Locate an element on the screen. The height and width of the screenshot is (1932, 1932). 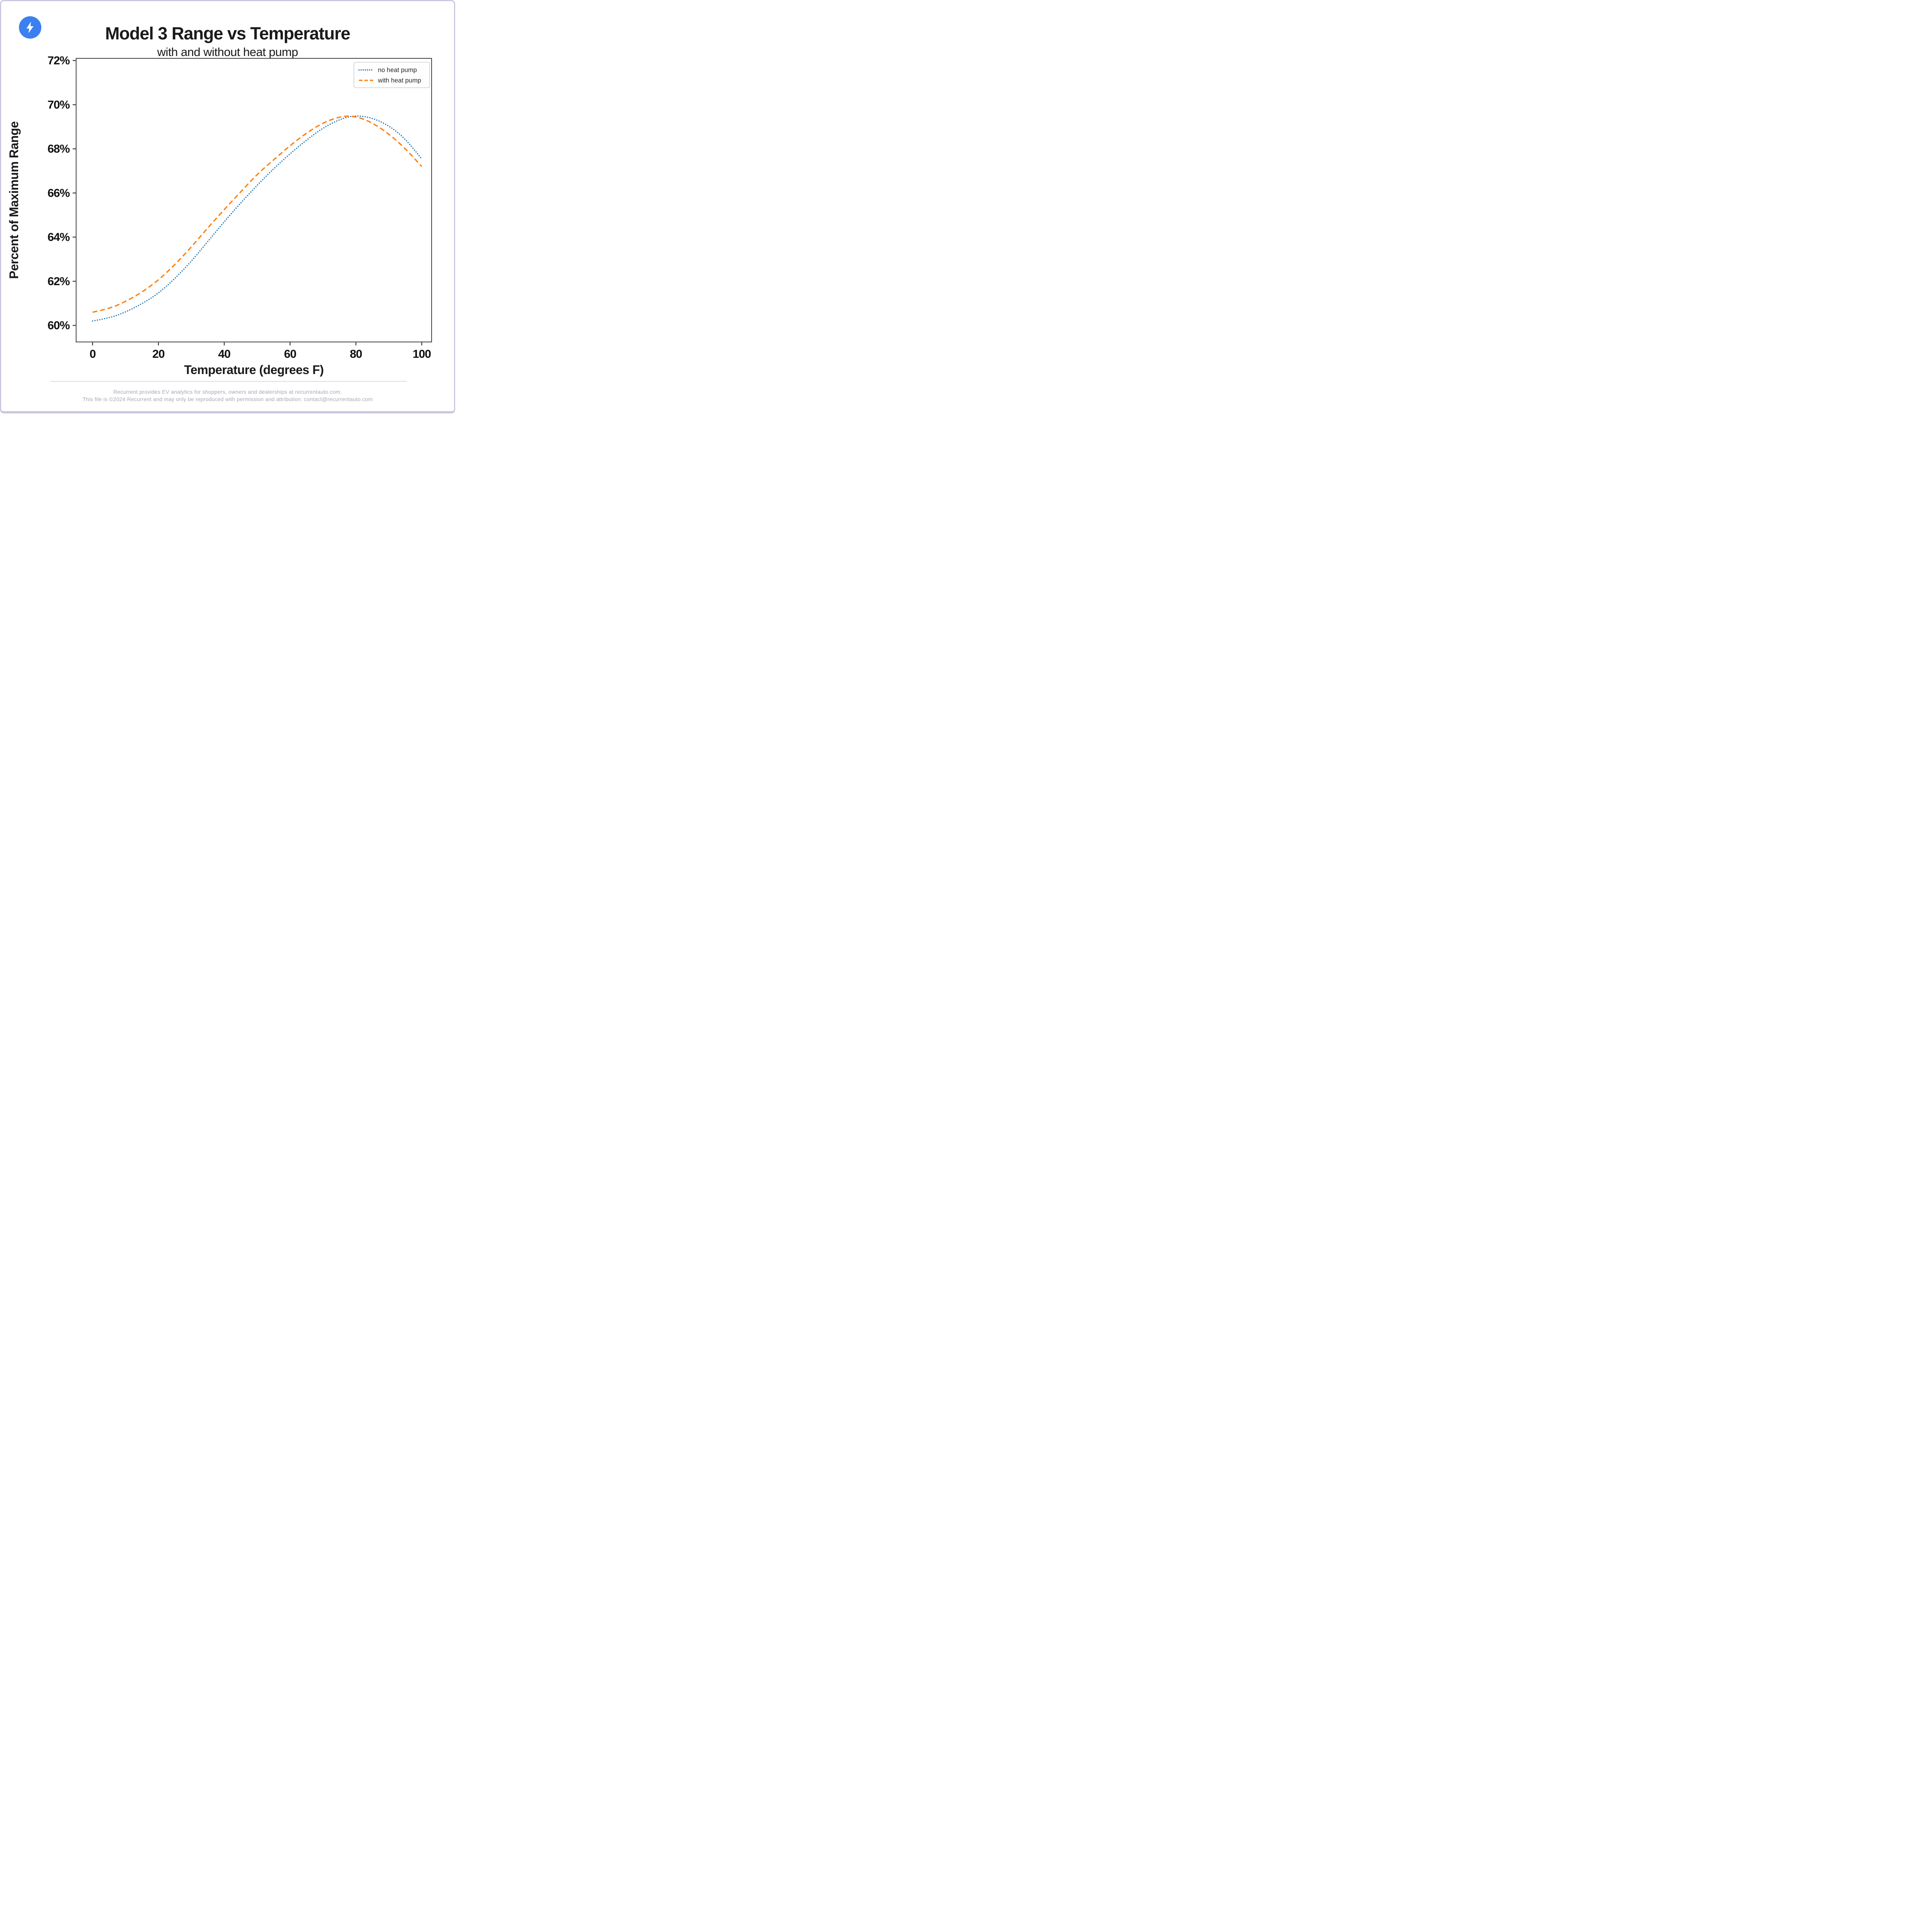
legend-box is located at coordinates (392, 75).